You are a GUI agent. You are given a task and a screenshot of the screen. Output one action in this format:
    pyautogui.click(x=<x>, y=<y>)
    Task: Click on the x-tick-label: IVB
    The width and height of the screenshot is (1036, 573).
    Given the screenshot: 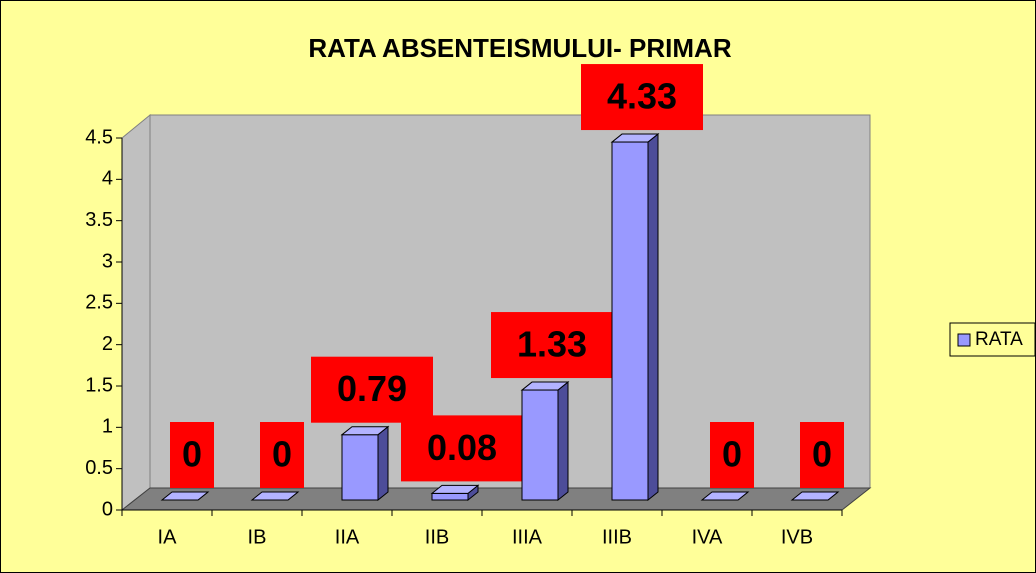 What is the action you would take?
    pyautogui.click(x=797, y=537)
    